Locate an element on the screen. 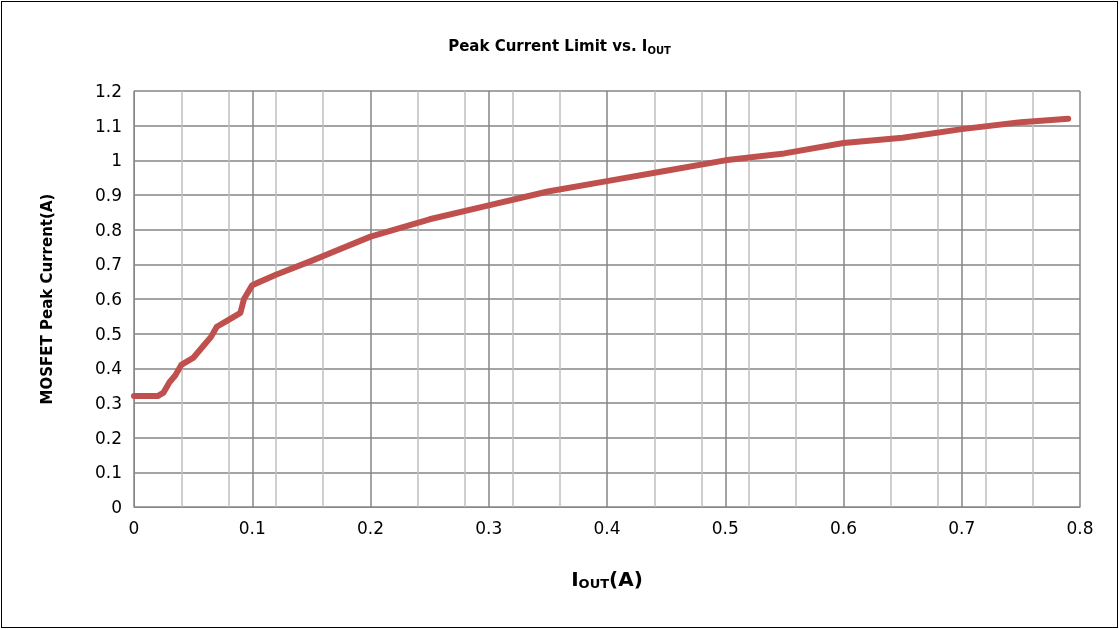 Image resolution: width=1119 pixels, height=629 pixels. y-tick-label: 0.7 is located at coordinates (108, 264).